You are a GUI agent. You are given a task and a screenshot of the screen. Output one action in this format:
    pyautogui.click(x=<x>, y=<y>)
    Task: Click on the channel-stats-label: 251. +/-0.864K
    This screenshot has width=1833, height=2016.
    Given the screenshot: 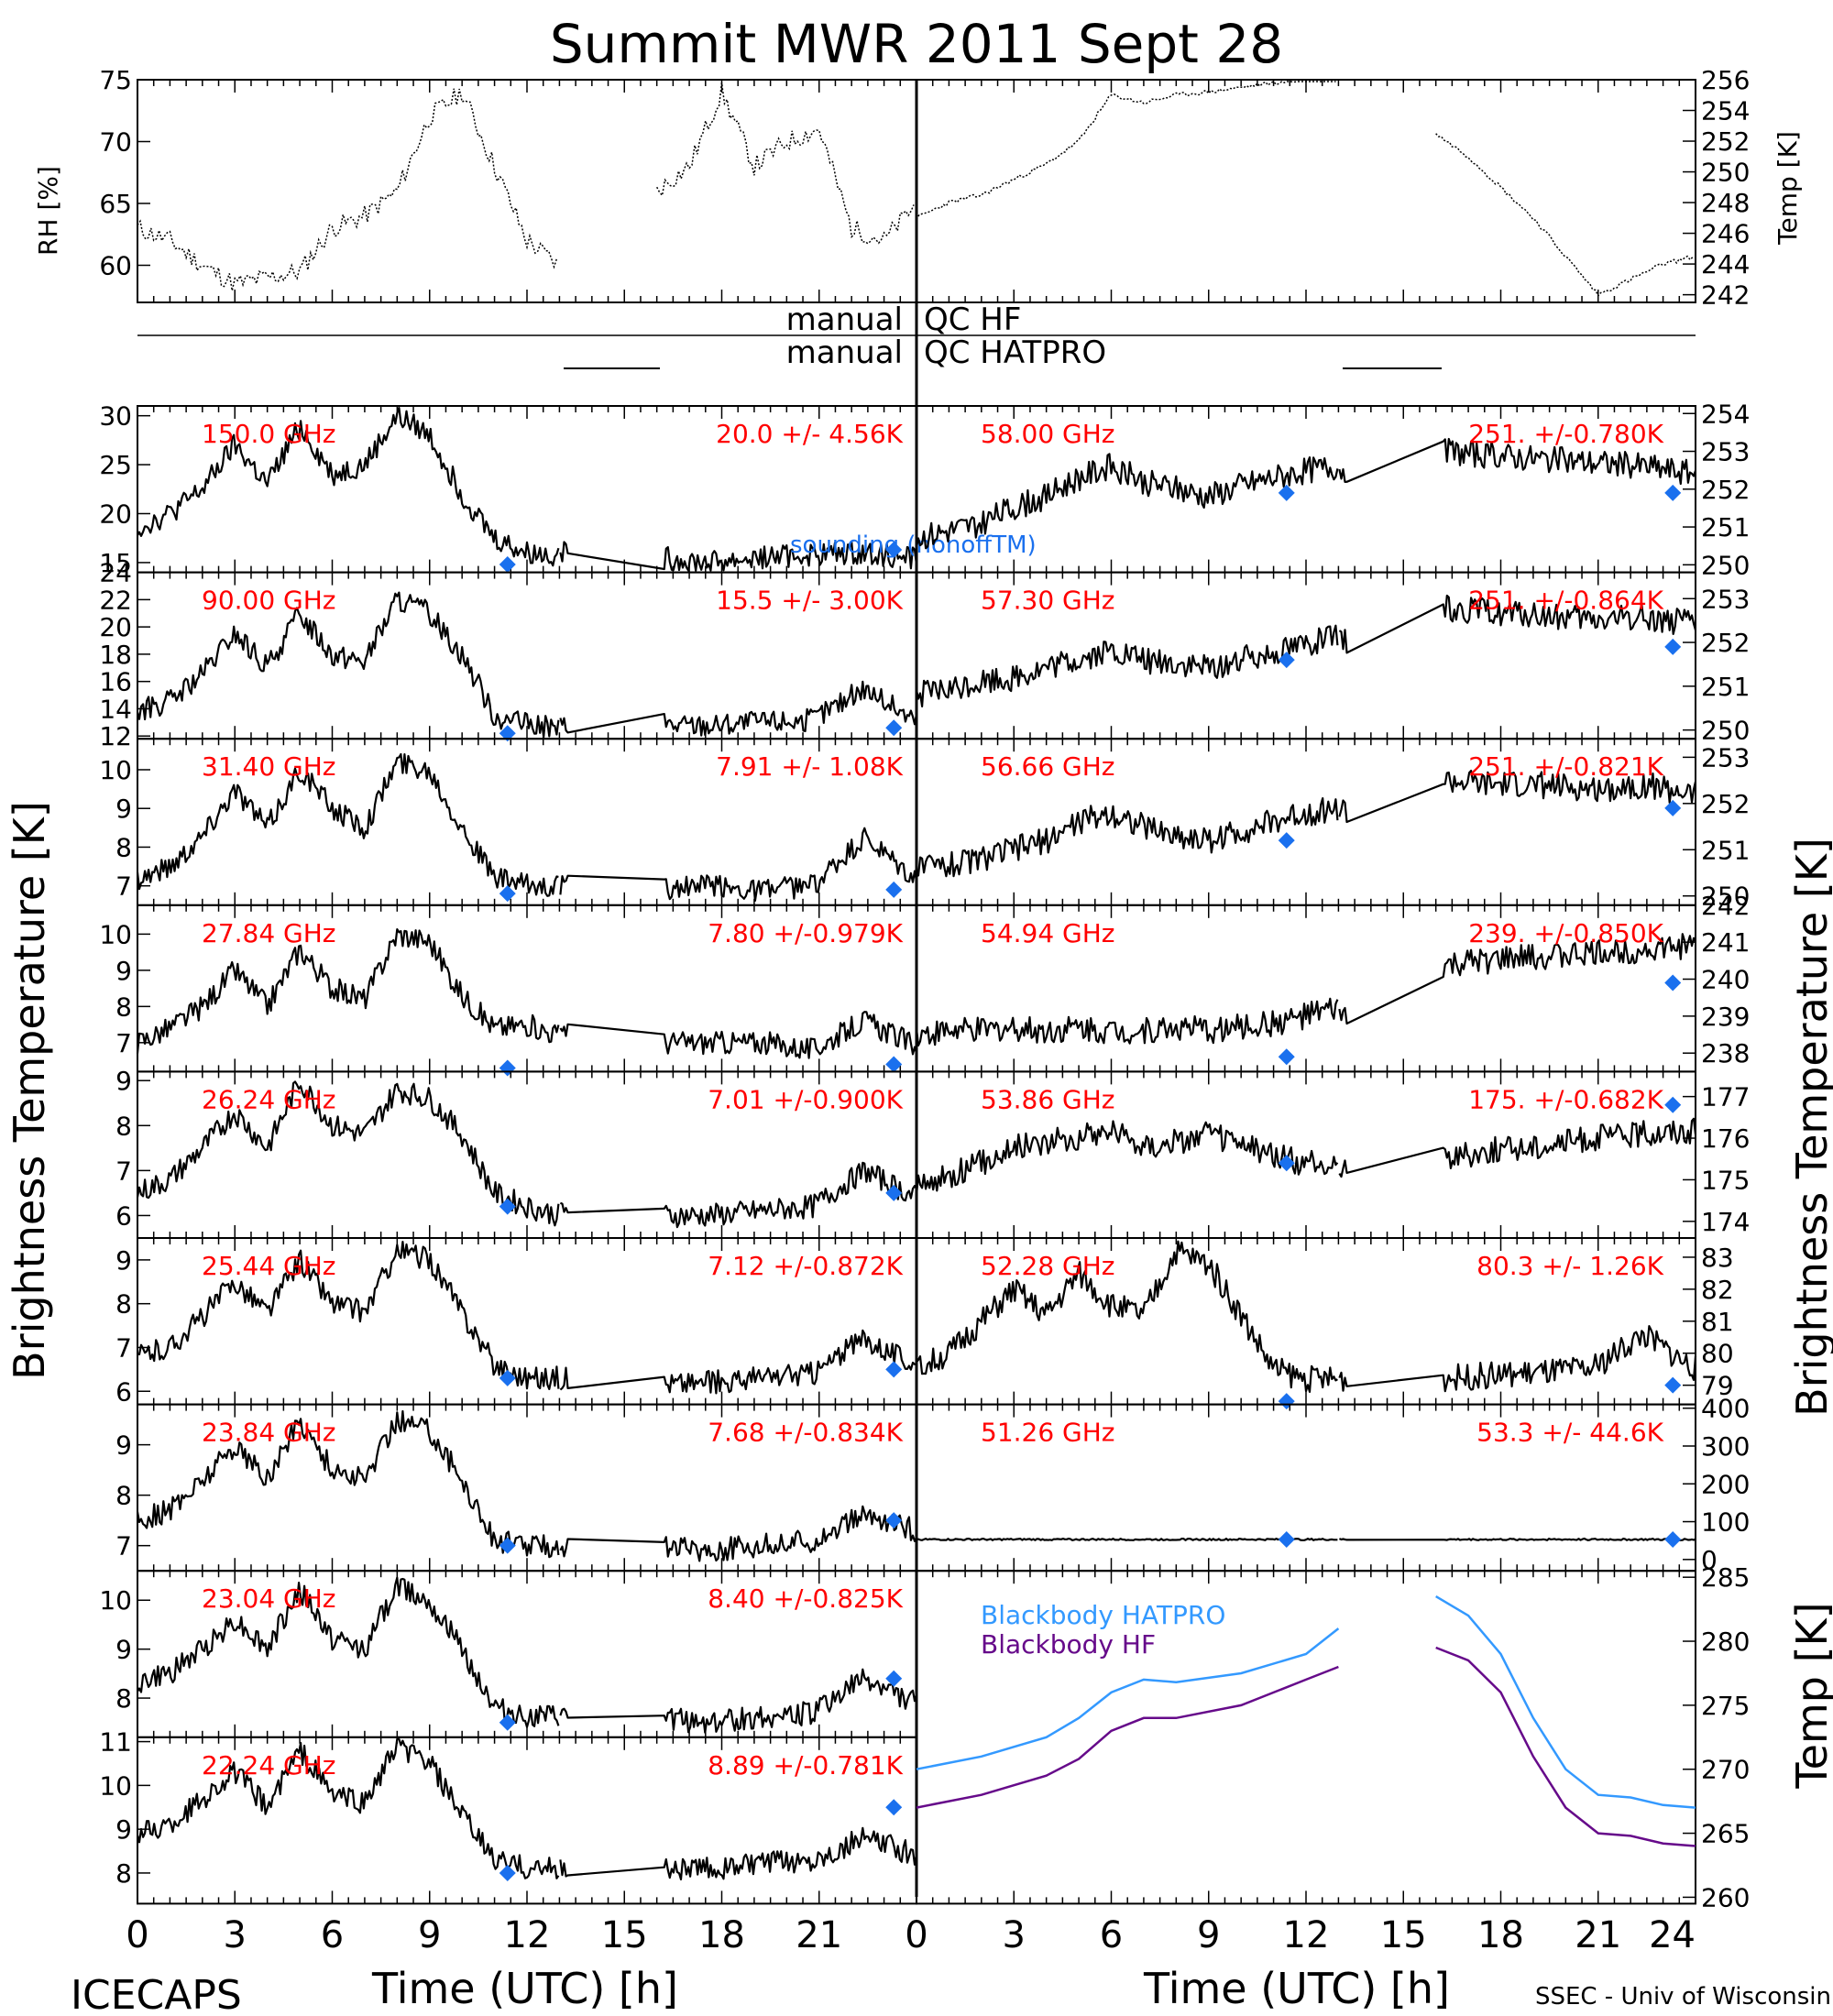 What is the action you would take?
    pyautogui.click(x=1565, y=601)
    